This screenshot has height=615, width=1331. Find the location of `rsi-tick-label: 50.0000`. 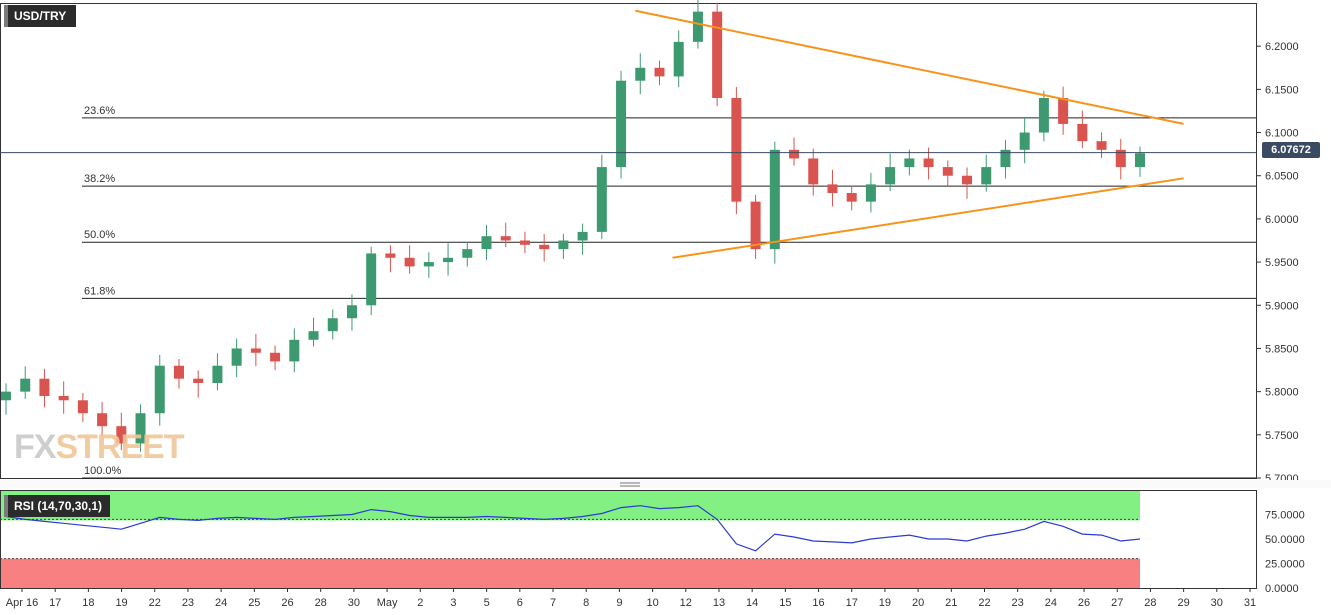

rsi-tick-label: 50.0000 is located at coordinates (1285, 540).